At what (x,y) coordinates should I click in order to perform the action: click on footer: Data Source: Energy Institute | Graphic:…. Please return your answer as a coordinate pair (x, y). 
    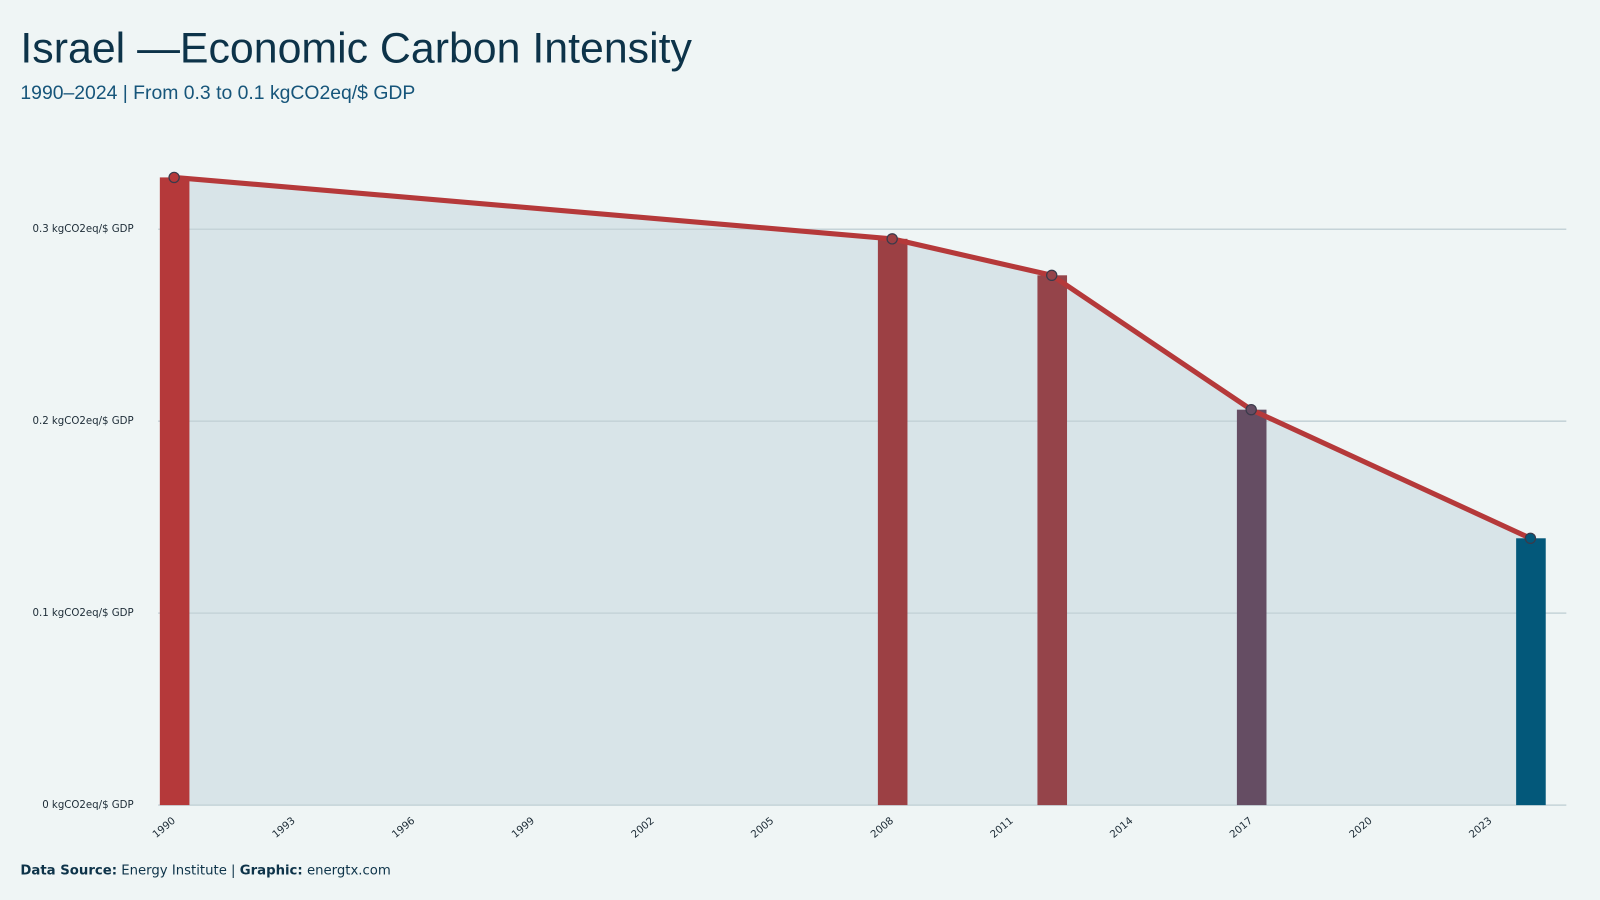
    Looking at the image, I should click on (205, 870).